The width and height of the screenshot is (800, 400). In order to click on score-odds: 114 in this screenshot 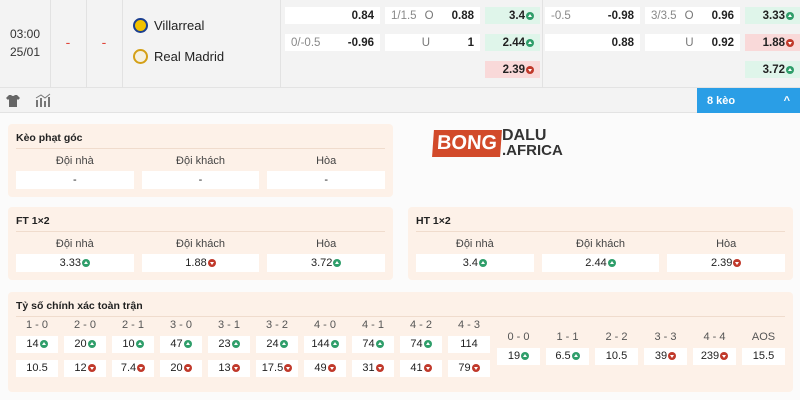, I will do `click(469, 344)`.